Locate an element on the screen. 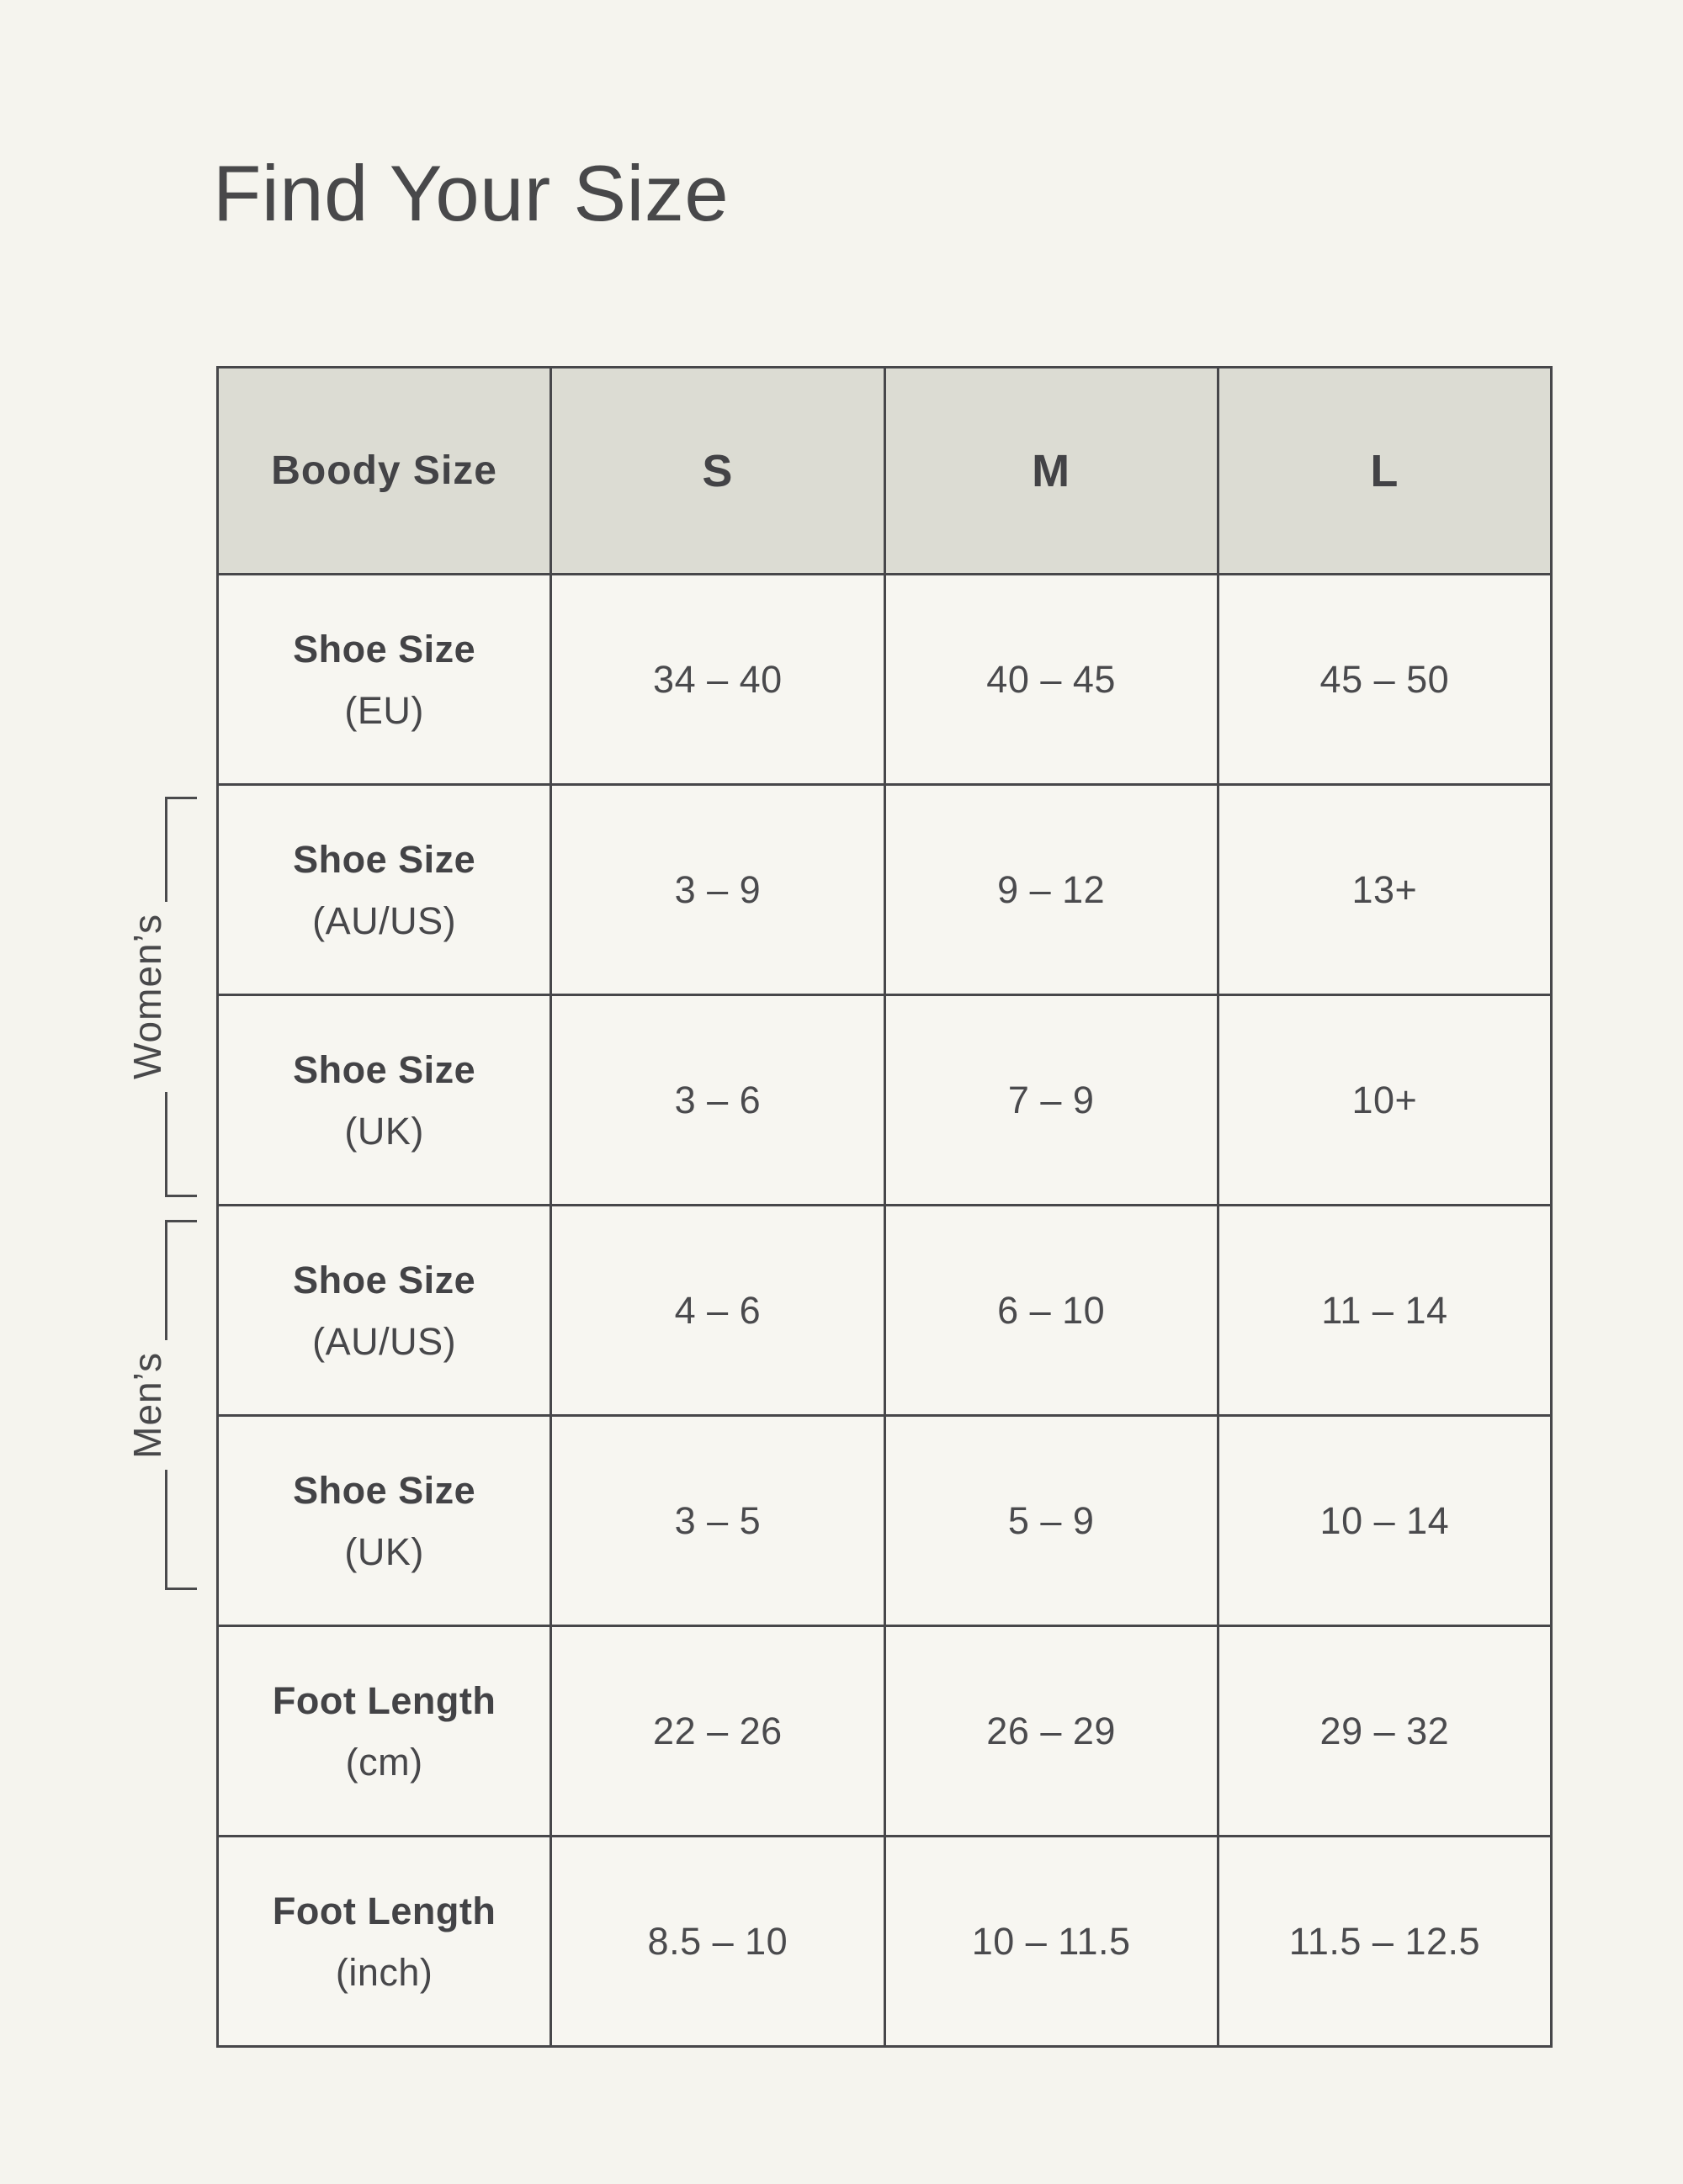 The height and width of the screenshot is (2184, 1683). mens-group-label: Men’s is located at coordinates (147, 1405).